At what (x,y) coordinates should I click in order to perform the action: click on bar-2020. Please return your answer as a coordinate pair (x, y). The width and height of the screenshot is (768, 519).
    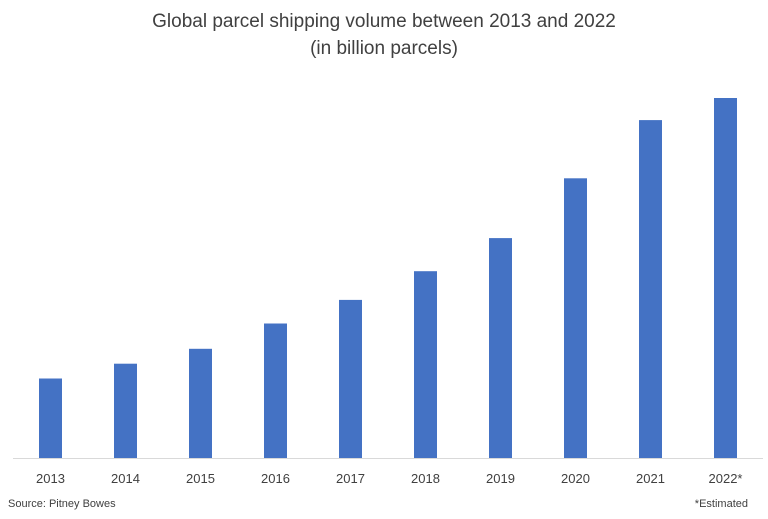
    Looking at the image, I should click on (575, 318).